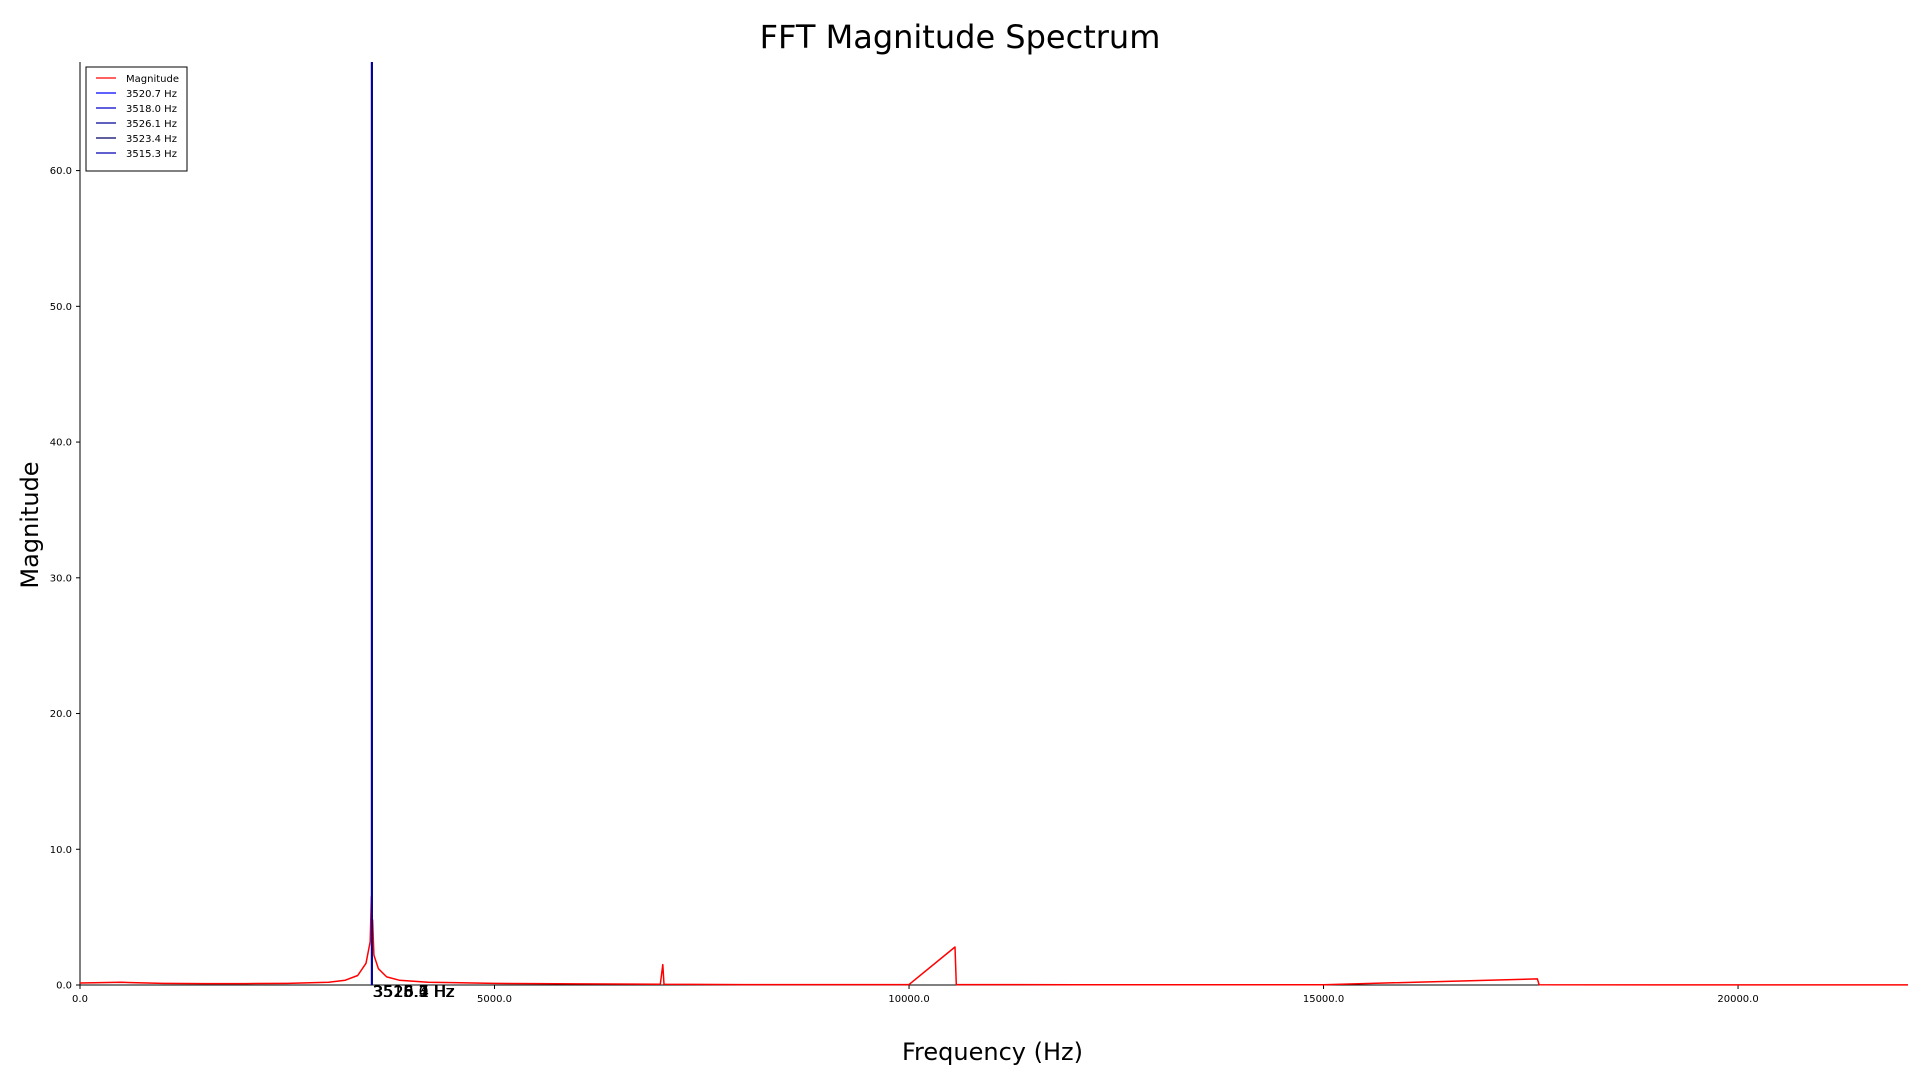  Describe the element at coordinates (992, 1052) in the screenshot. I see `x-axis-label: Frequency (Hz)` at that location.